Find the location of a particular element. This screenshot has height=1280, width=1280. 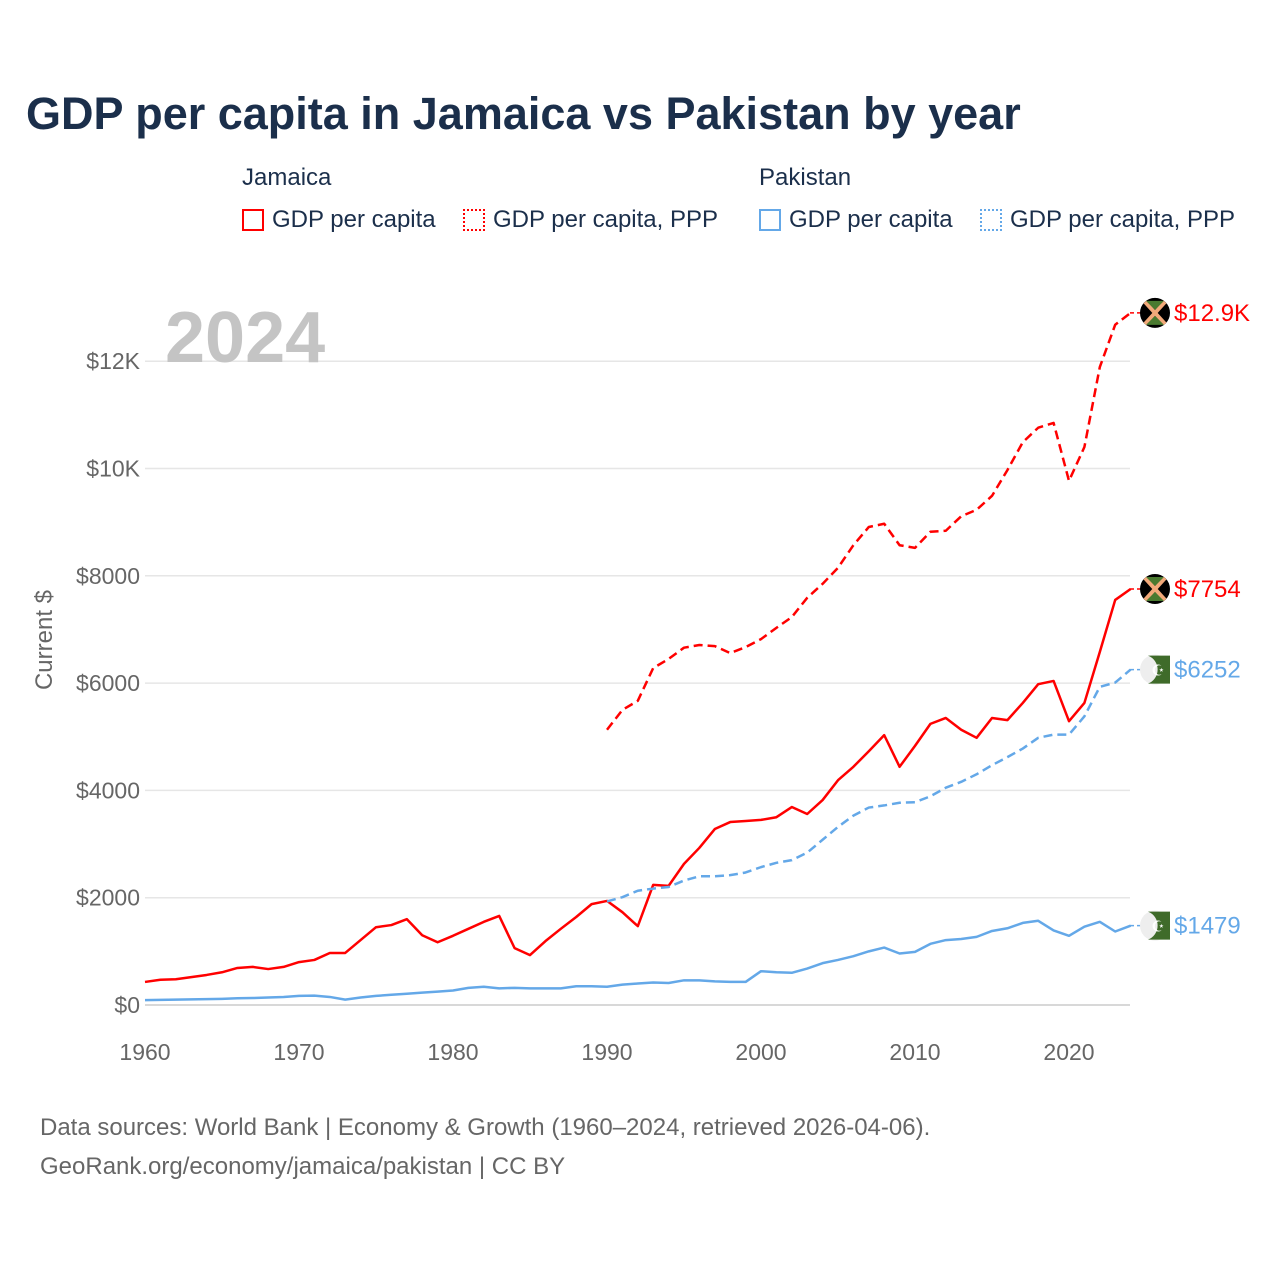

x-tick-label: 2010 is located at coordinates (914, 1052).